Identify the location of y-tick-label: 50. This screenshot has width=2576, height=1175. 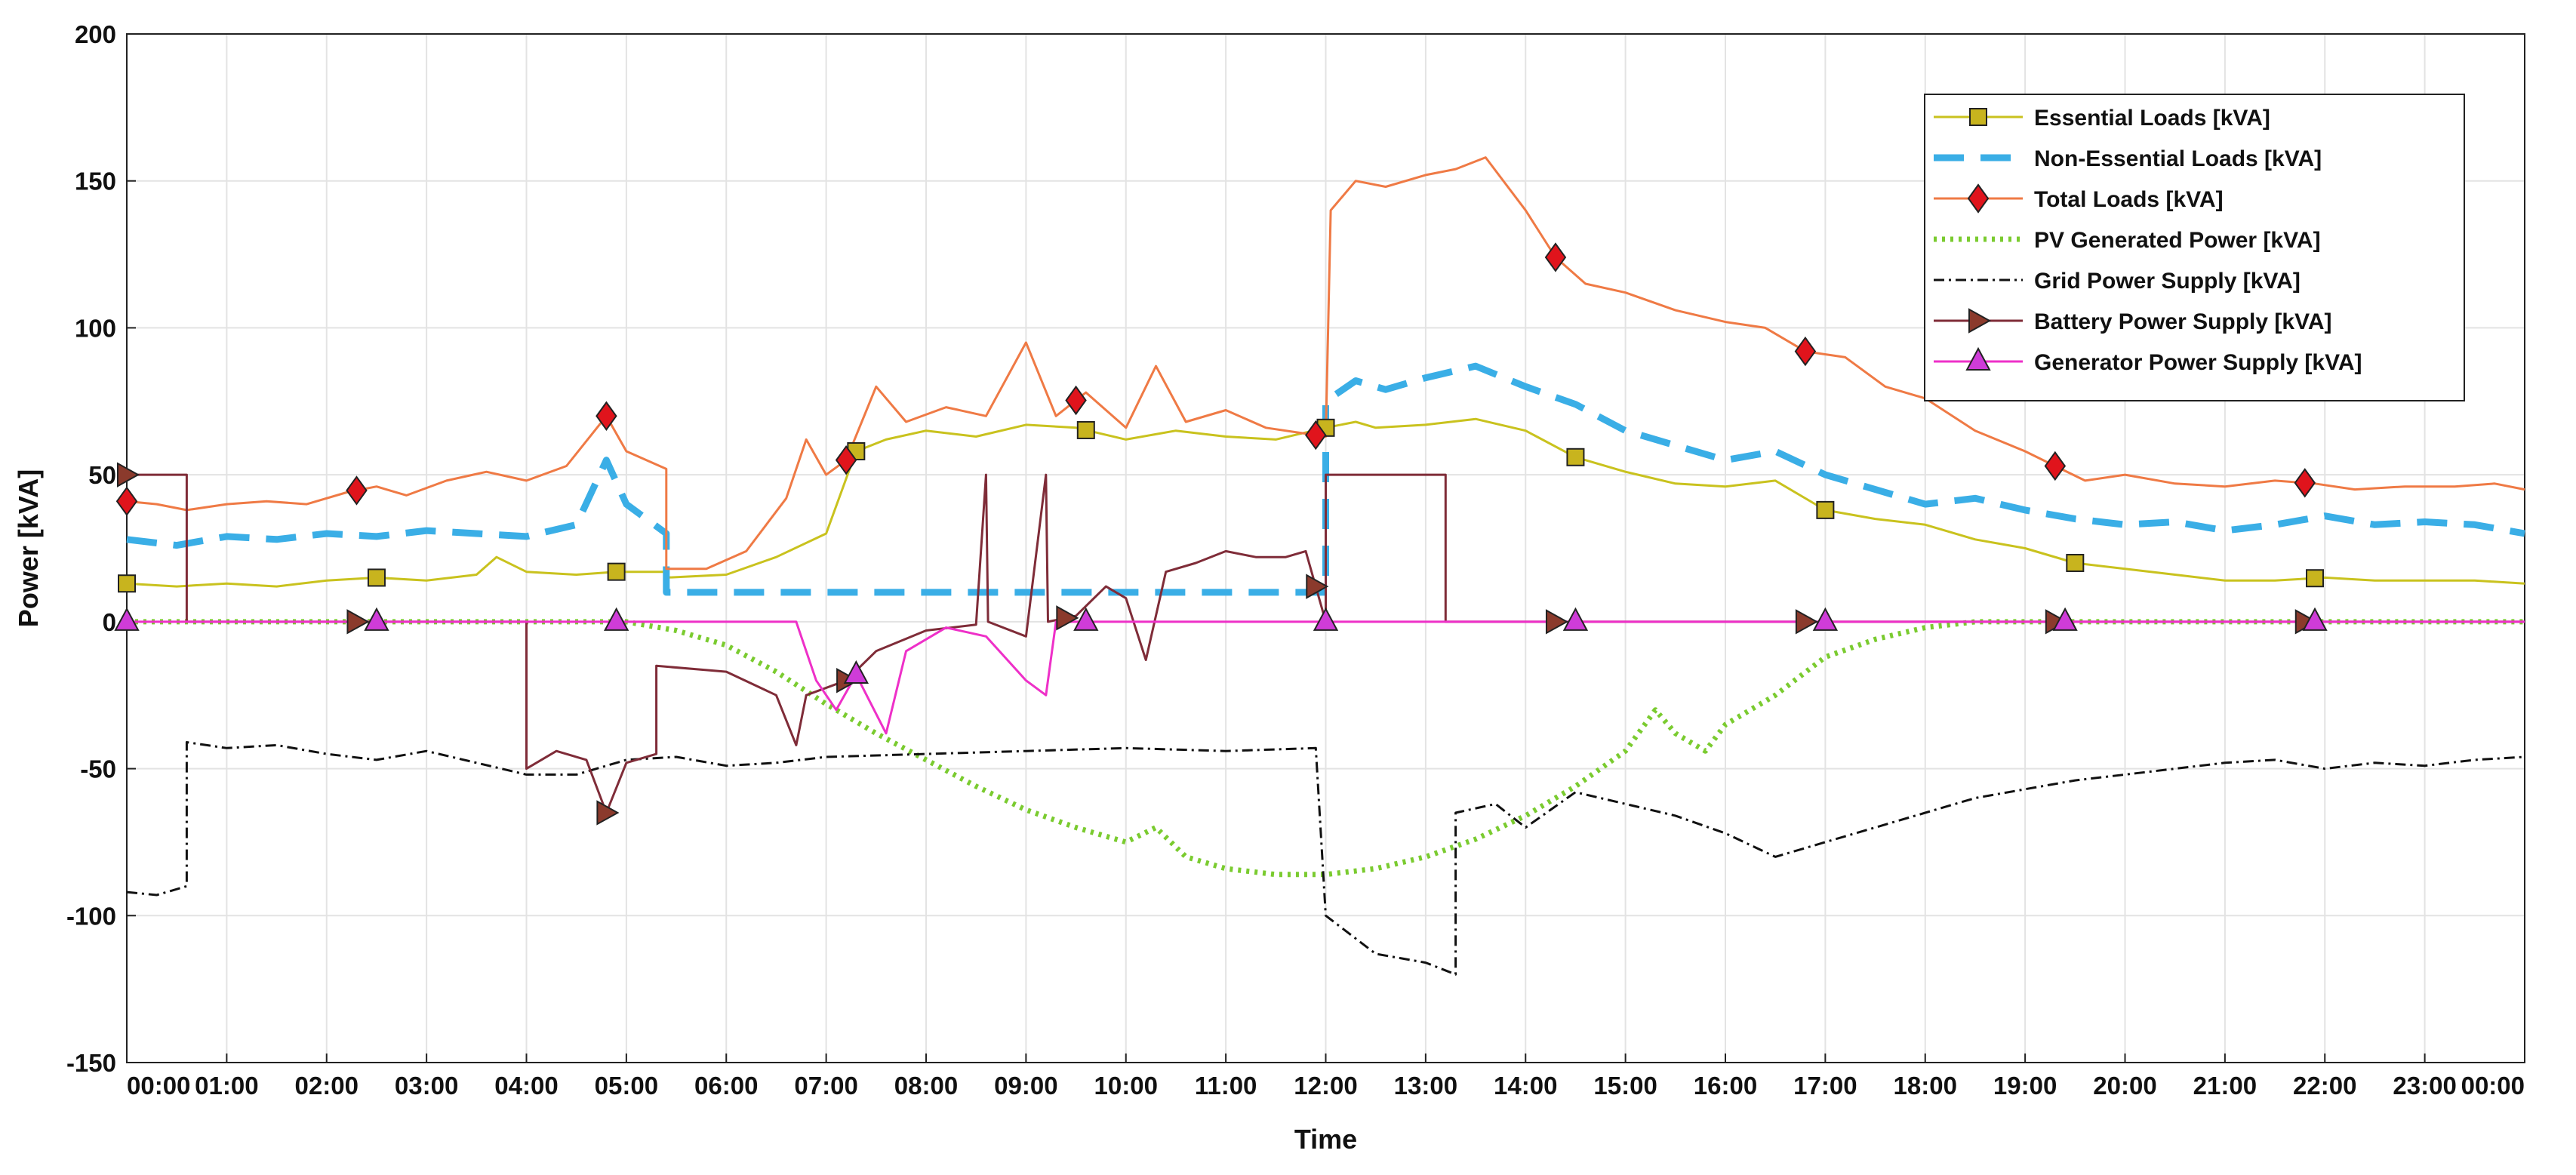
(102, 475).